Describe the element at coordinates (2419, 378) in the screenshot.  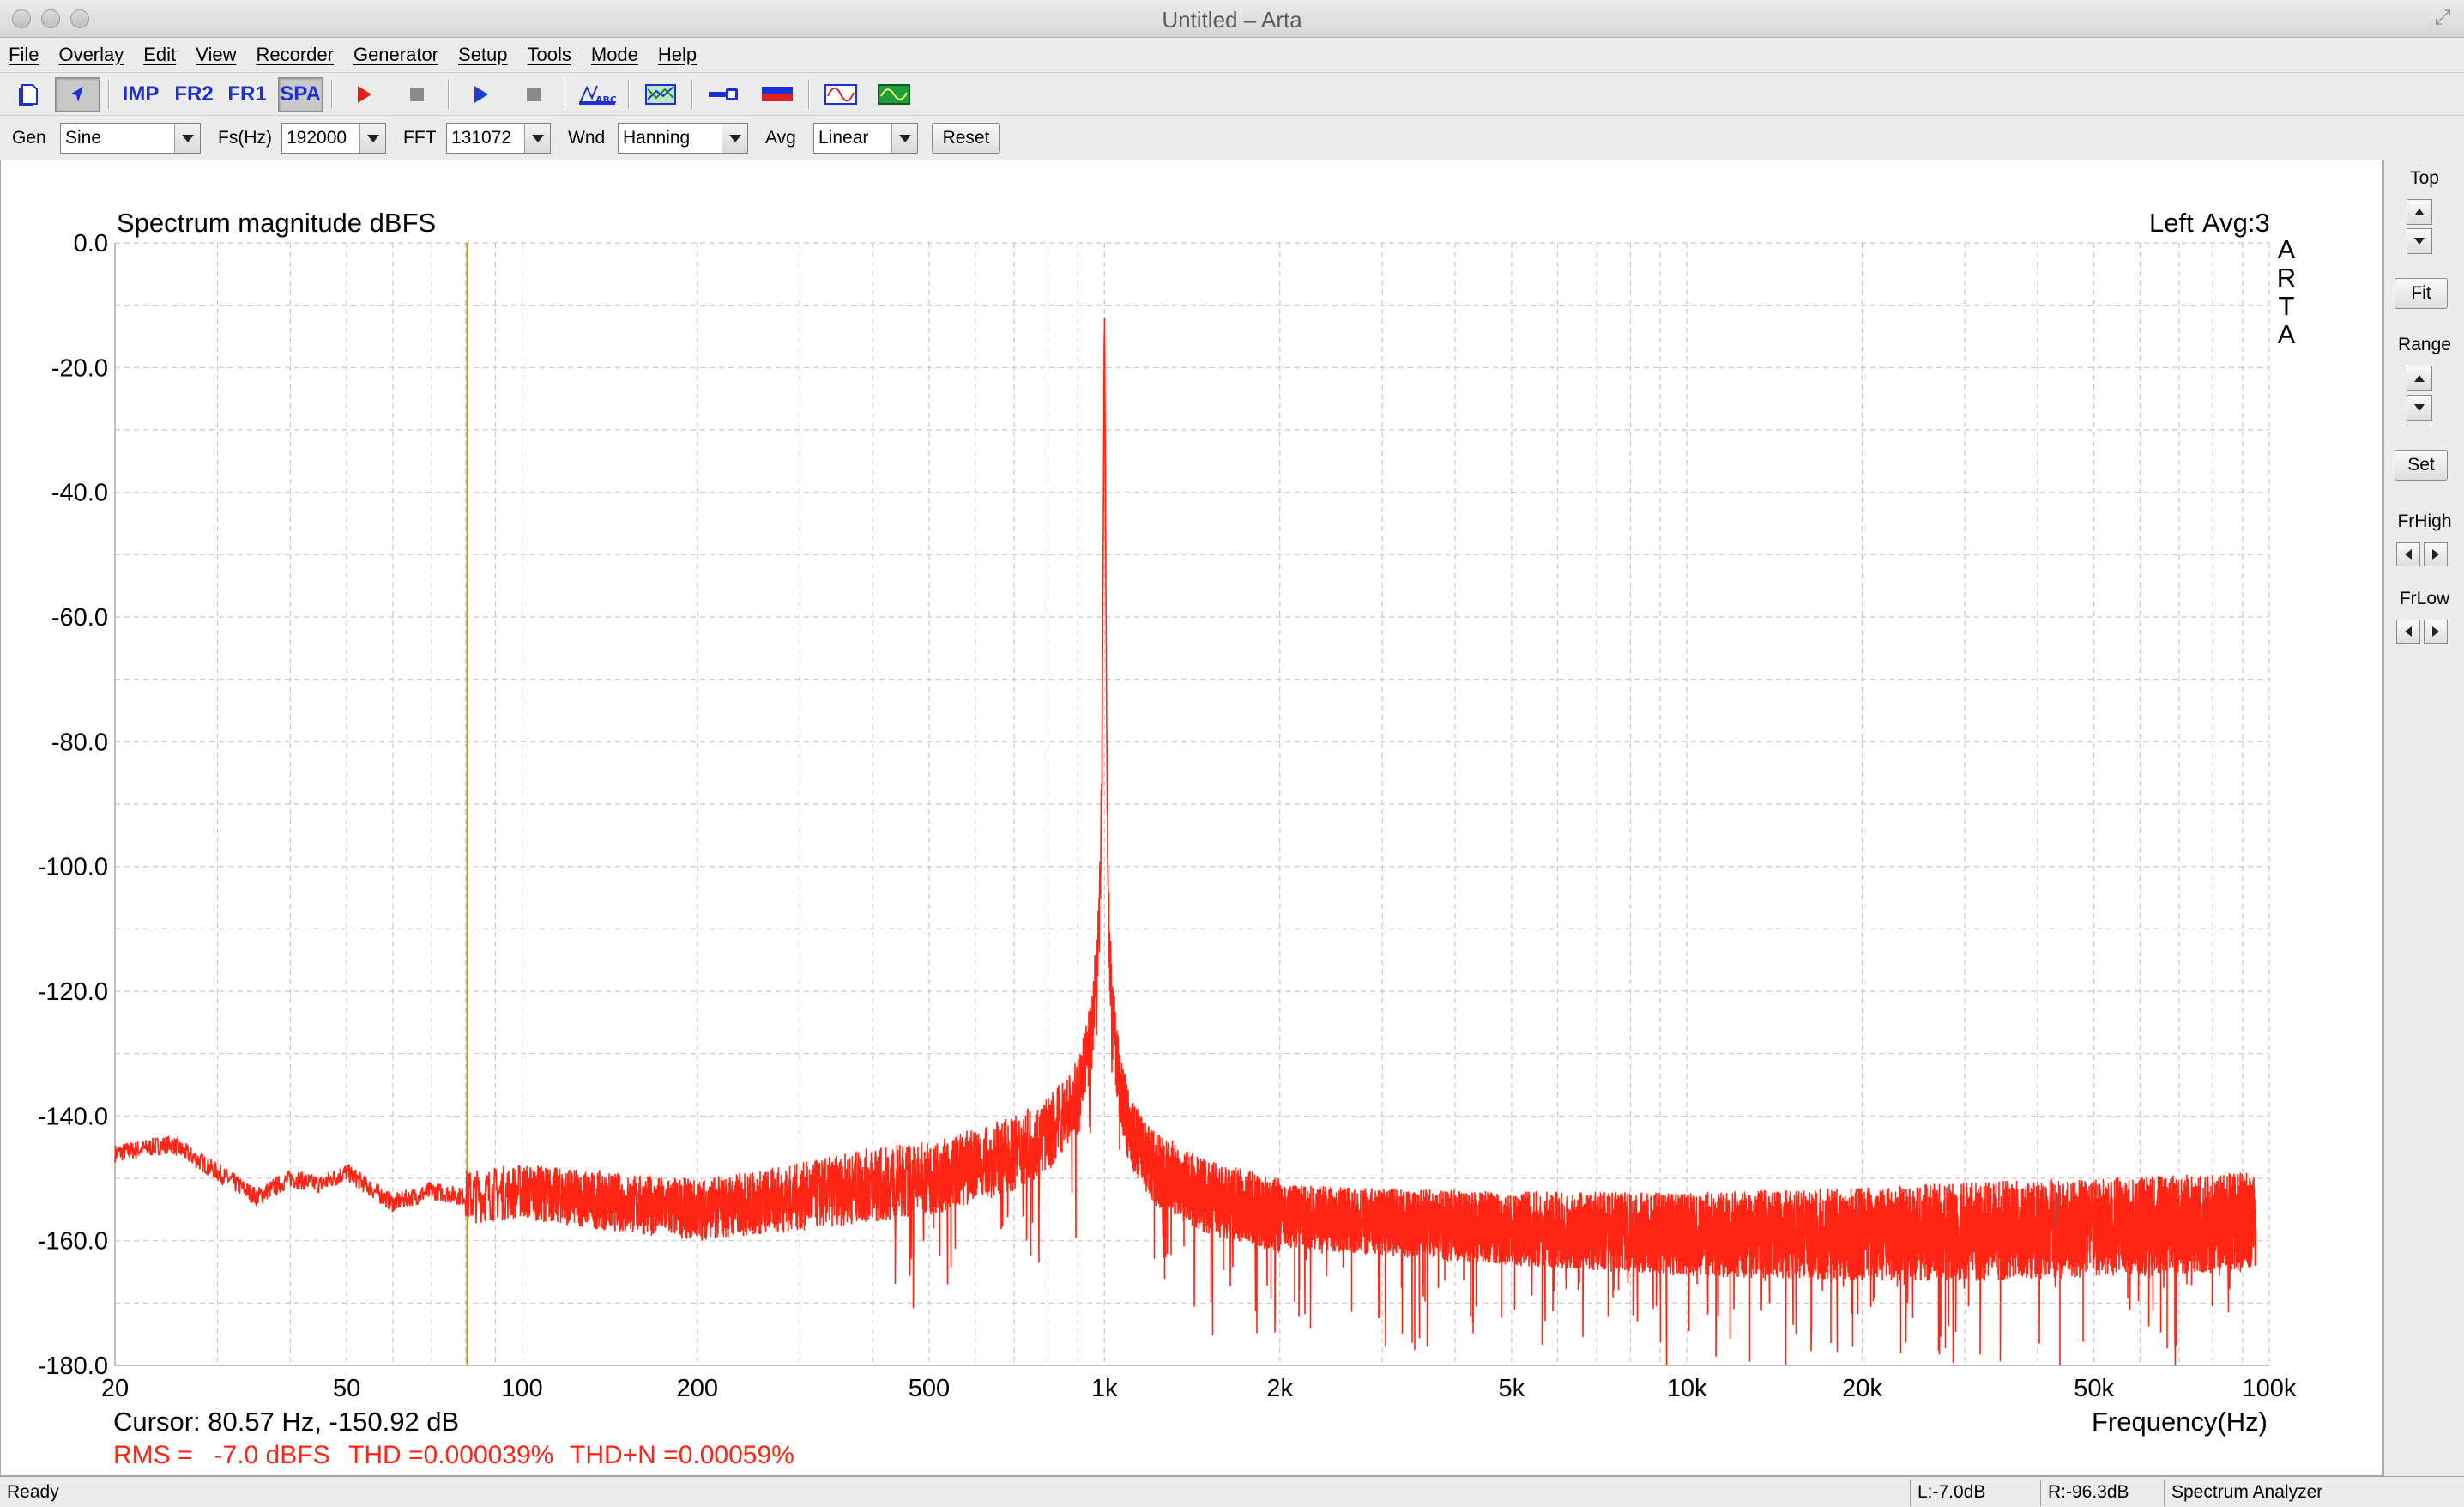
I see `range-up-button` at that location.